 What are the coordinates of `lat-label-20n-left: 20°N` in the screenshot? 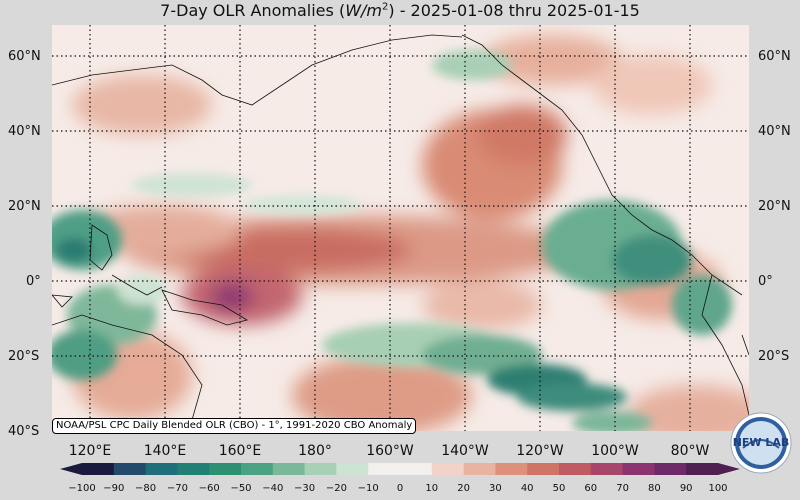 It's located at (24, 206).